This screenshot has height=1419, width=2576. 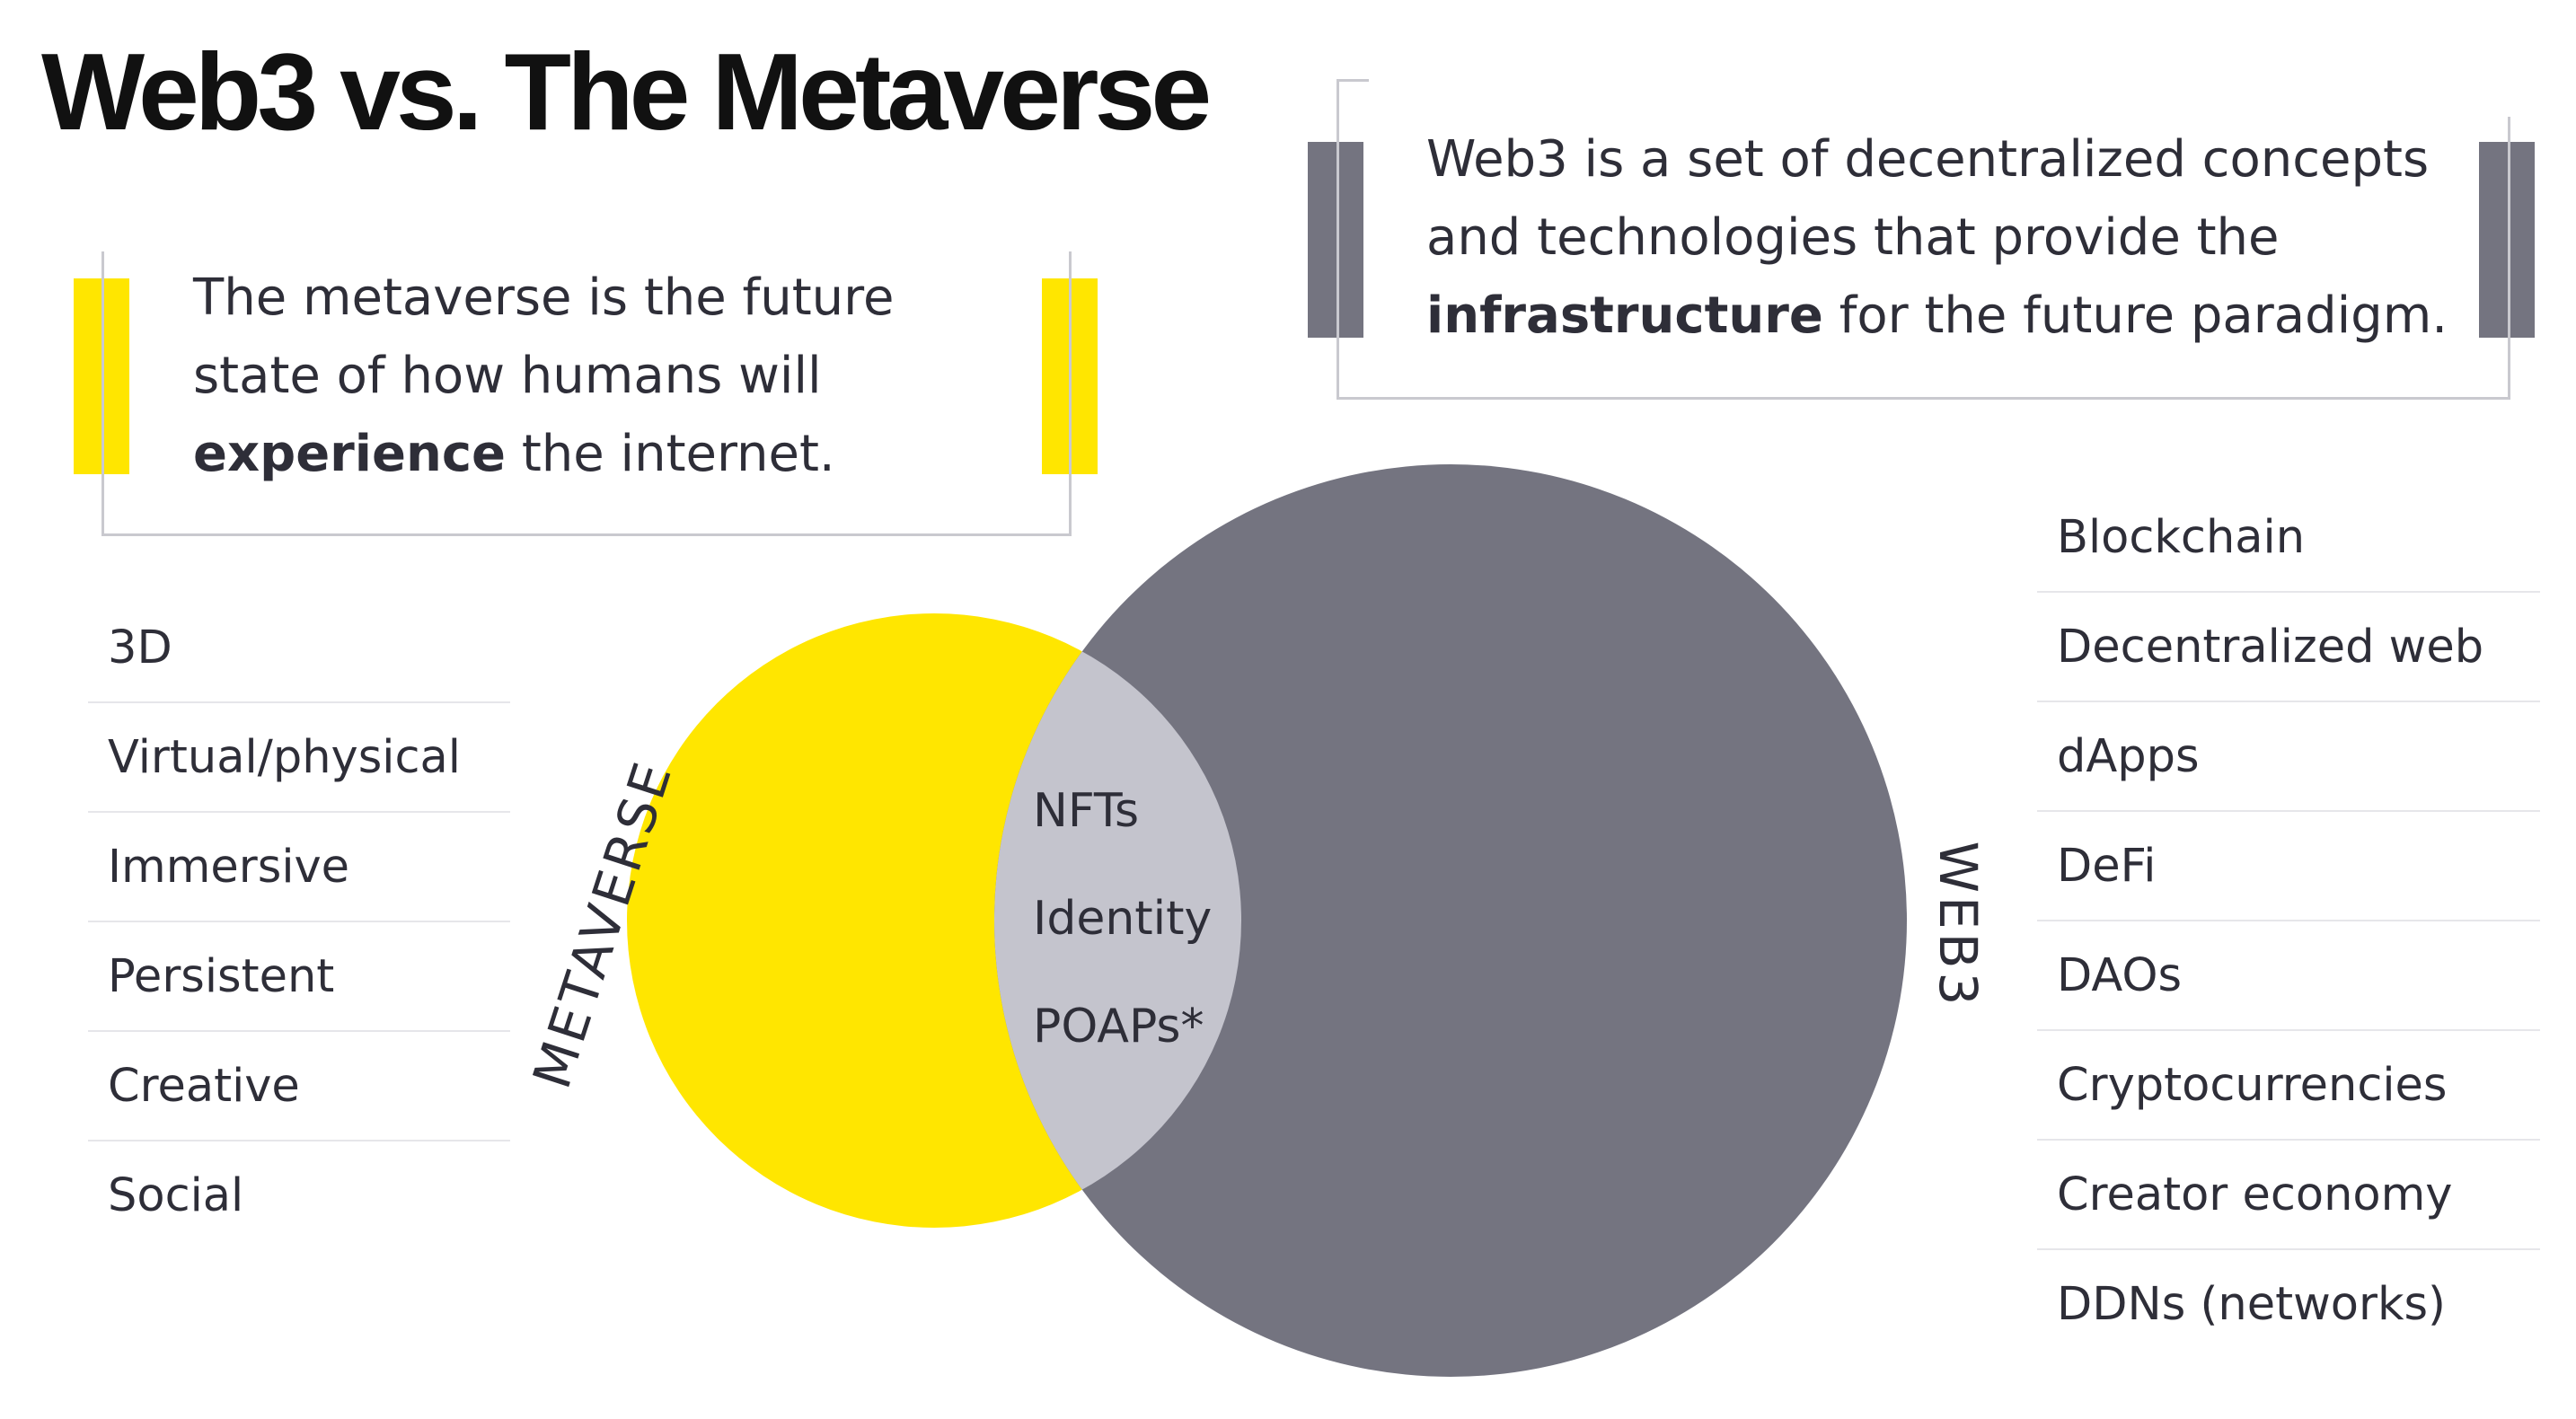 I want to click on web3-callout-line-1: Web3 is a set of decentralized concepts, so click(x=1928, y=159).